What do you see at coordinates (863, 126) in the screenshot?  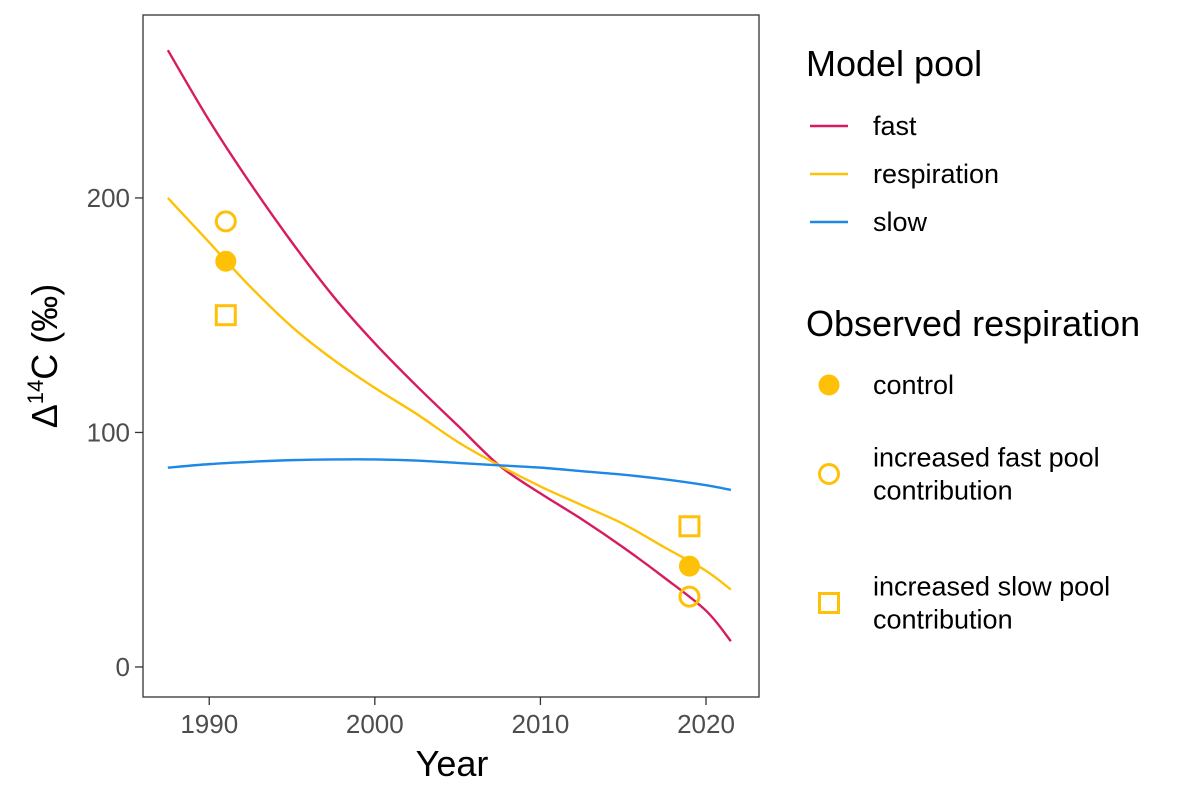 I see `legend-item: fast` at bounding box center [863, 126].